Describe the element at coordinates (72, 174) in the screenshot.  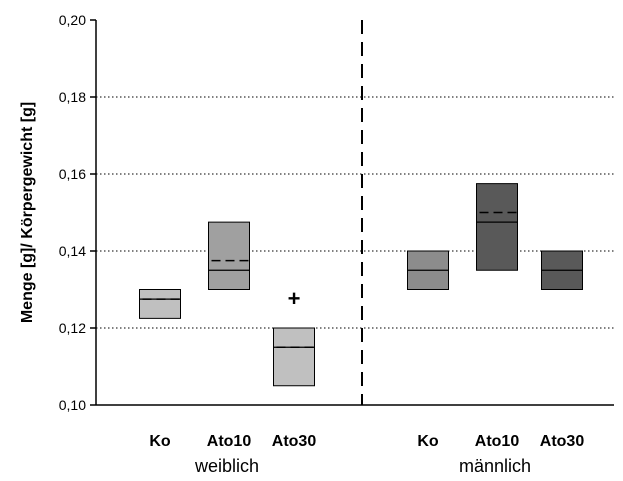
I see `y-tick-label: 0,16` at that location.